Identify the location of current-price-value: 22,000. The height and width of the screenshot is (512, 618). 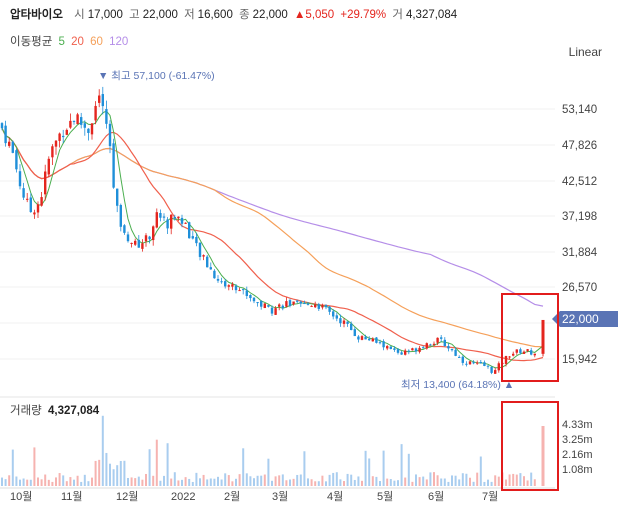
(580, 319).